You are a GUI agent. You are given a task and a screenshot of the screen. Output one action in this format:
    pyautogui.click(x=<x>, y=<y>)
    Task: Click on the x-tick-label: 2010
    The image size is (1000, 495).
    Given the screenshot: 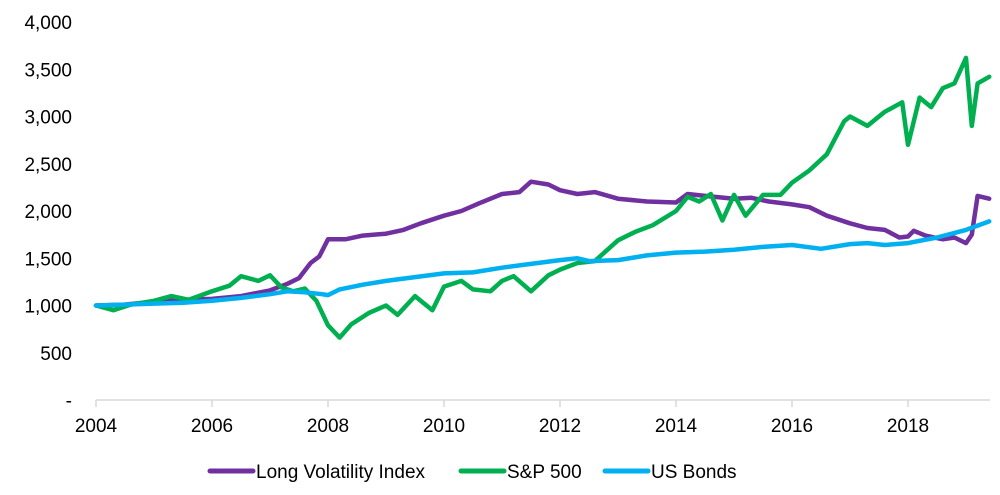 What is the action you would take?
    pyautogui.click(x=444, y=426)
    